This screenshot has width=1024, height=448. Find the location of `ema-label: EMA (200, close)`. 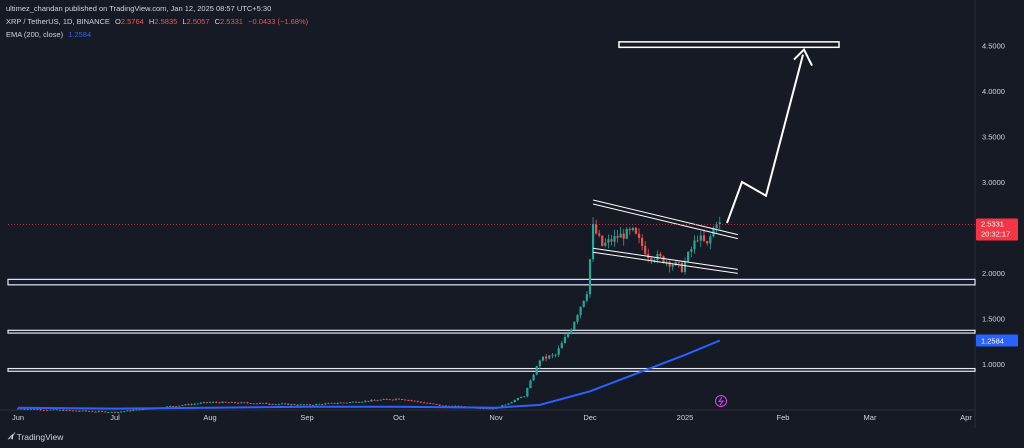

ema-label: EMA (200, close) is located at coordinates (35, 34).